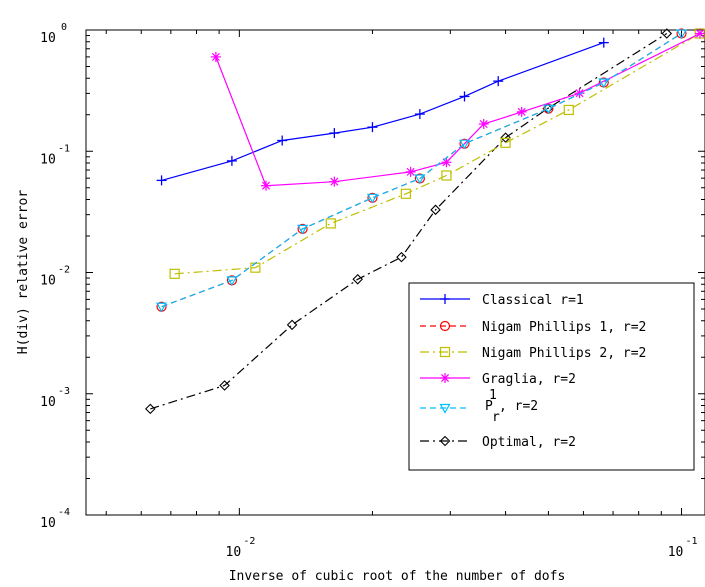 The image size is (705, 587). Describe the element at coordinates (564, 353) in the screenshot. I see `legend-label: Nigam Phillips 2, r=2` at that location.